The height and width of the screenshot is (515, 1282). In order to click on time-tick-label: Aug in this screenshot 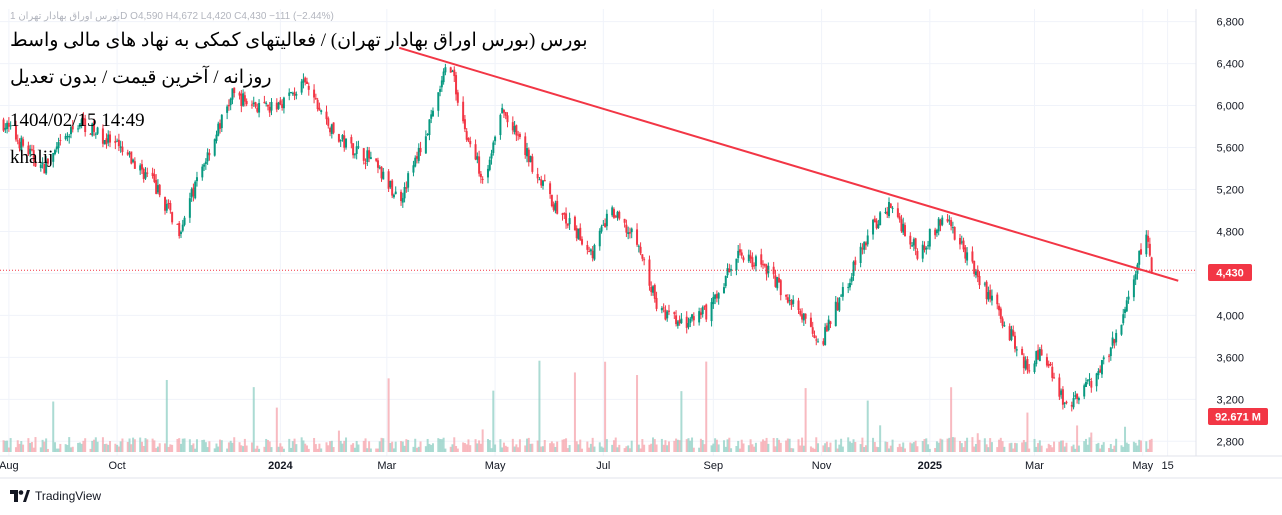, I will do `click(9, 466)`.